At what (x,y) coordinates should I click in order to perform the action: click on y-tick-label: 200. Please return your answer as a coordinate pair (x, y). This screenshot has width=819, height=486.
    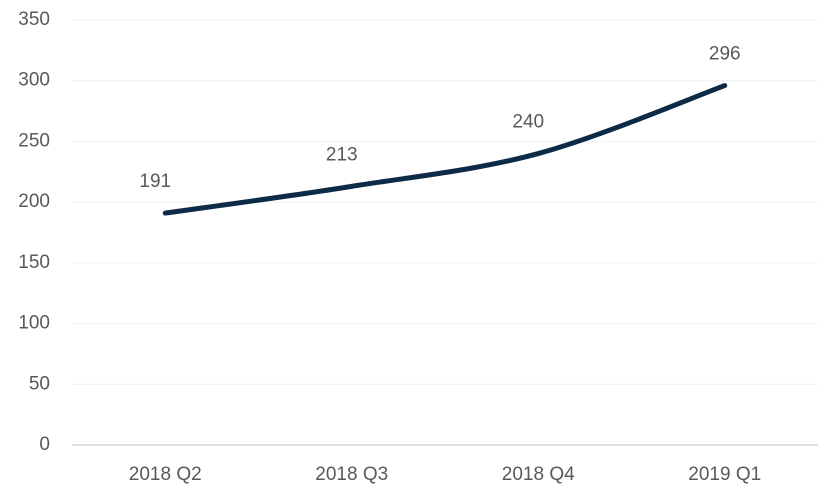
    Looking at the image, I should click on (34, 201).